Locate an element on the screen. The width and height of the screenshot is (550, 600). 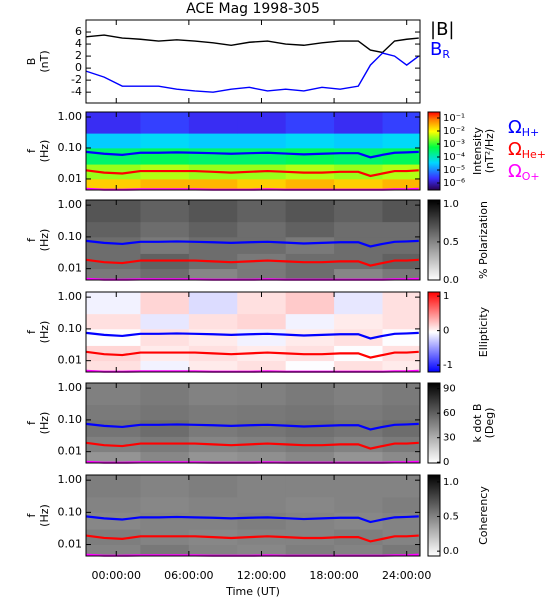
colorbar-tick-label: 30 is located at coordinates (449, 438).